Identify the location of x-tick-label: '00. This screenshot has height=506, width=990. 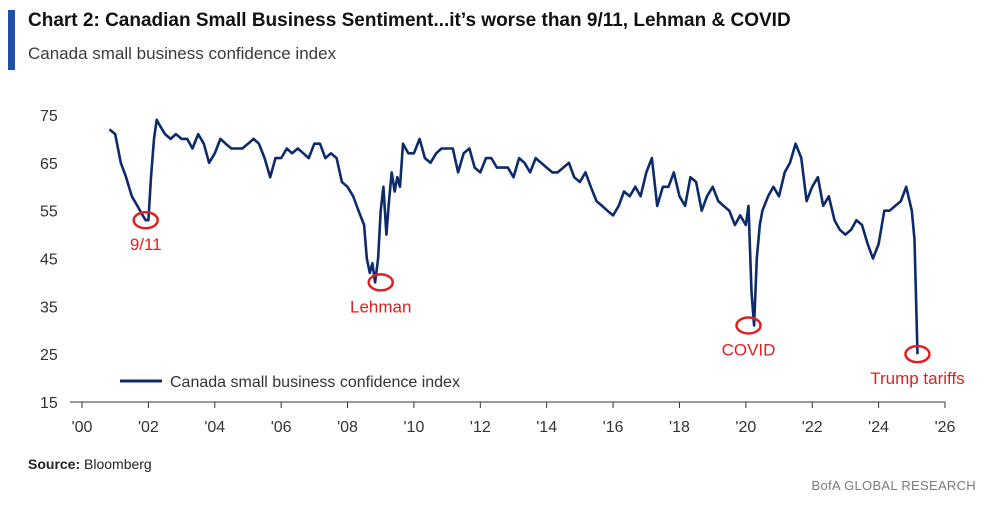
(82, 427).